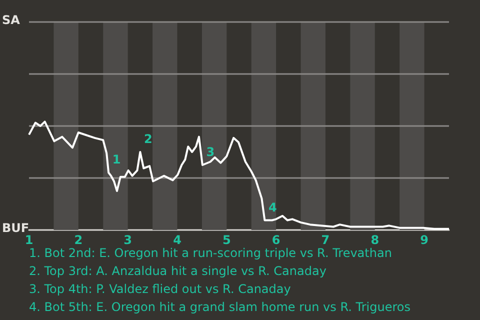 This screenshot has width=480, height=320. Describe the element at coordinates (424, 240) in the screenshot. I see `x-tick-label: 9` at that location.